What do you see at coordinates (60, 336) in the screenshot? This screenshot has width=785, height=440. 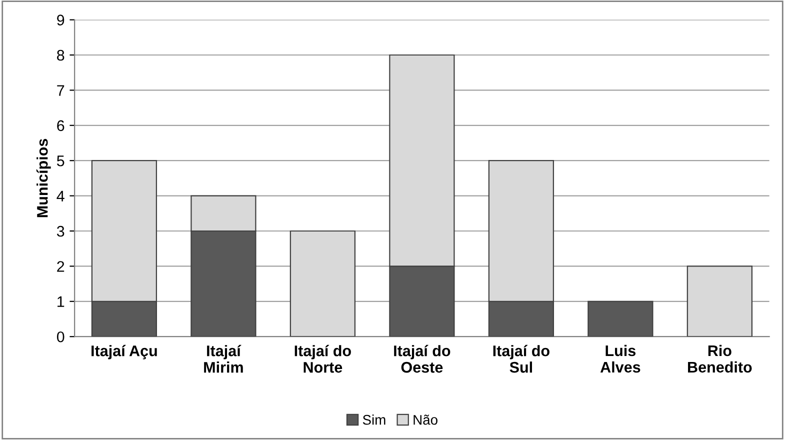 I see `y-tick-label: 0` at bounding box center [60, 336].